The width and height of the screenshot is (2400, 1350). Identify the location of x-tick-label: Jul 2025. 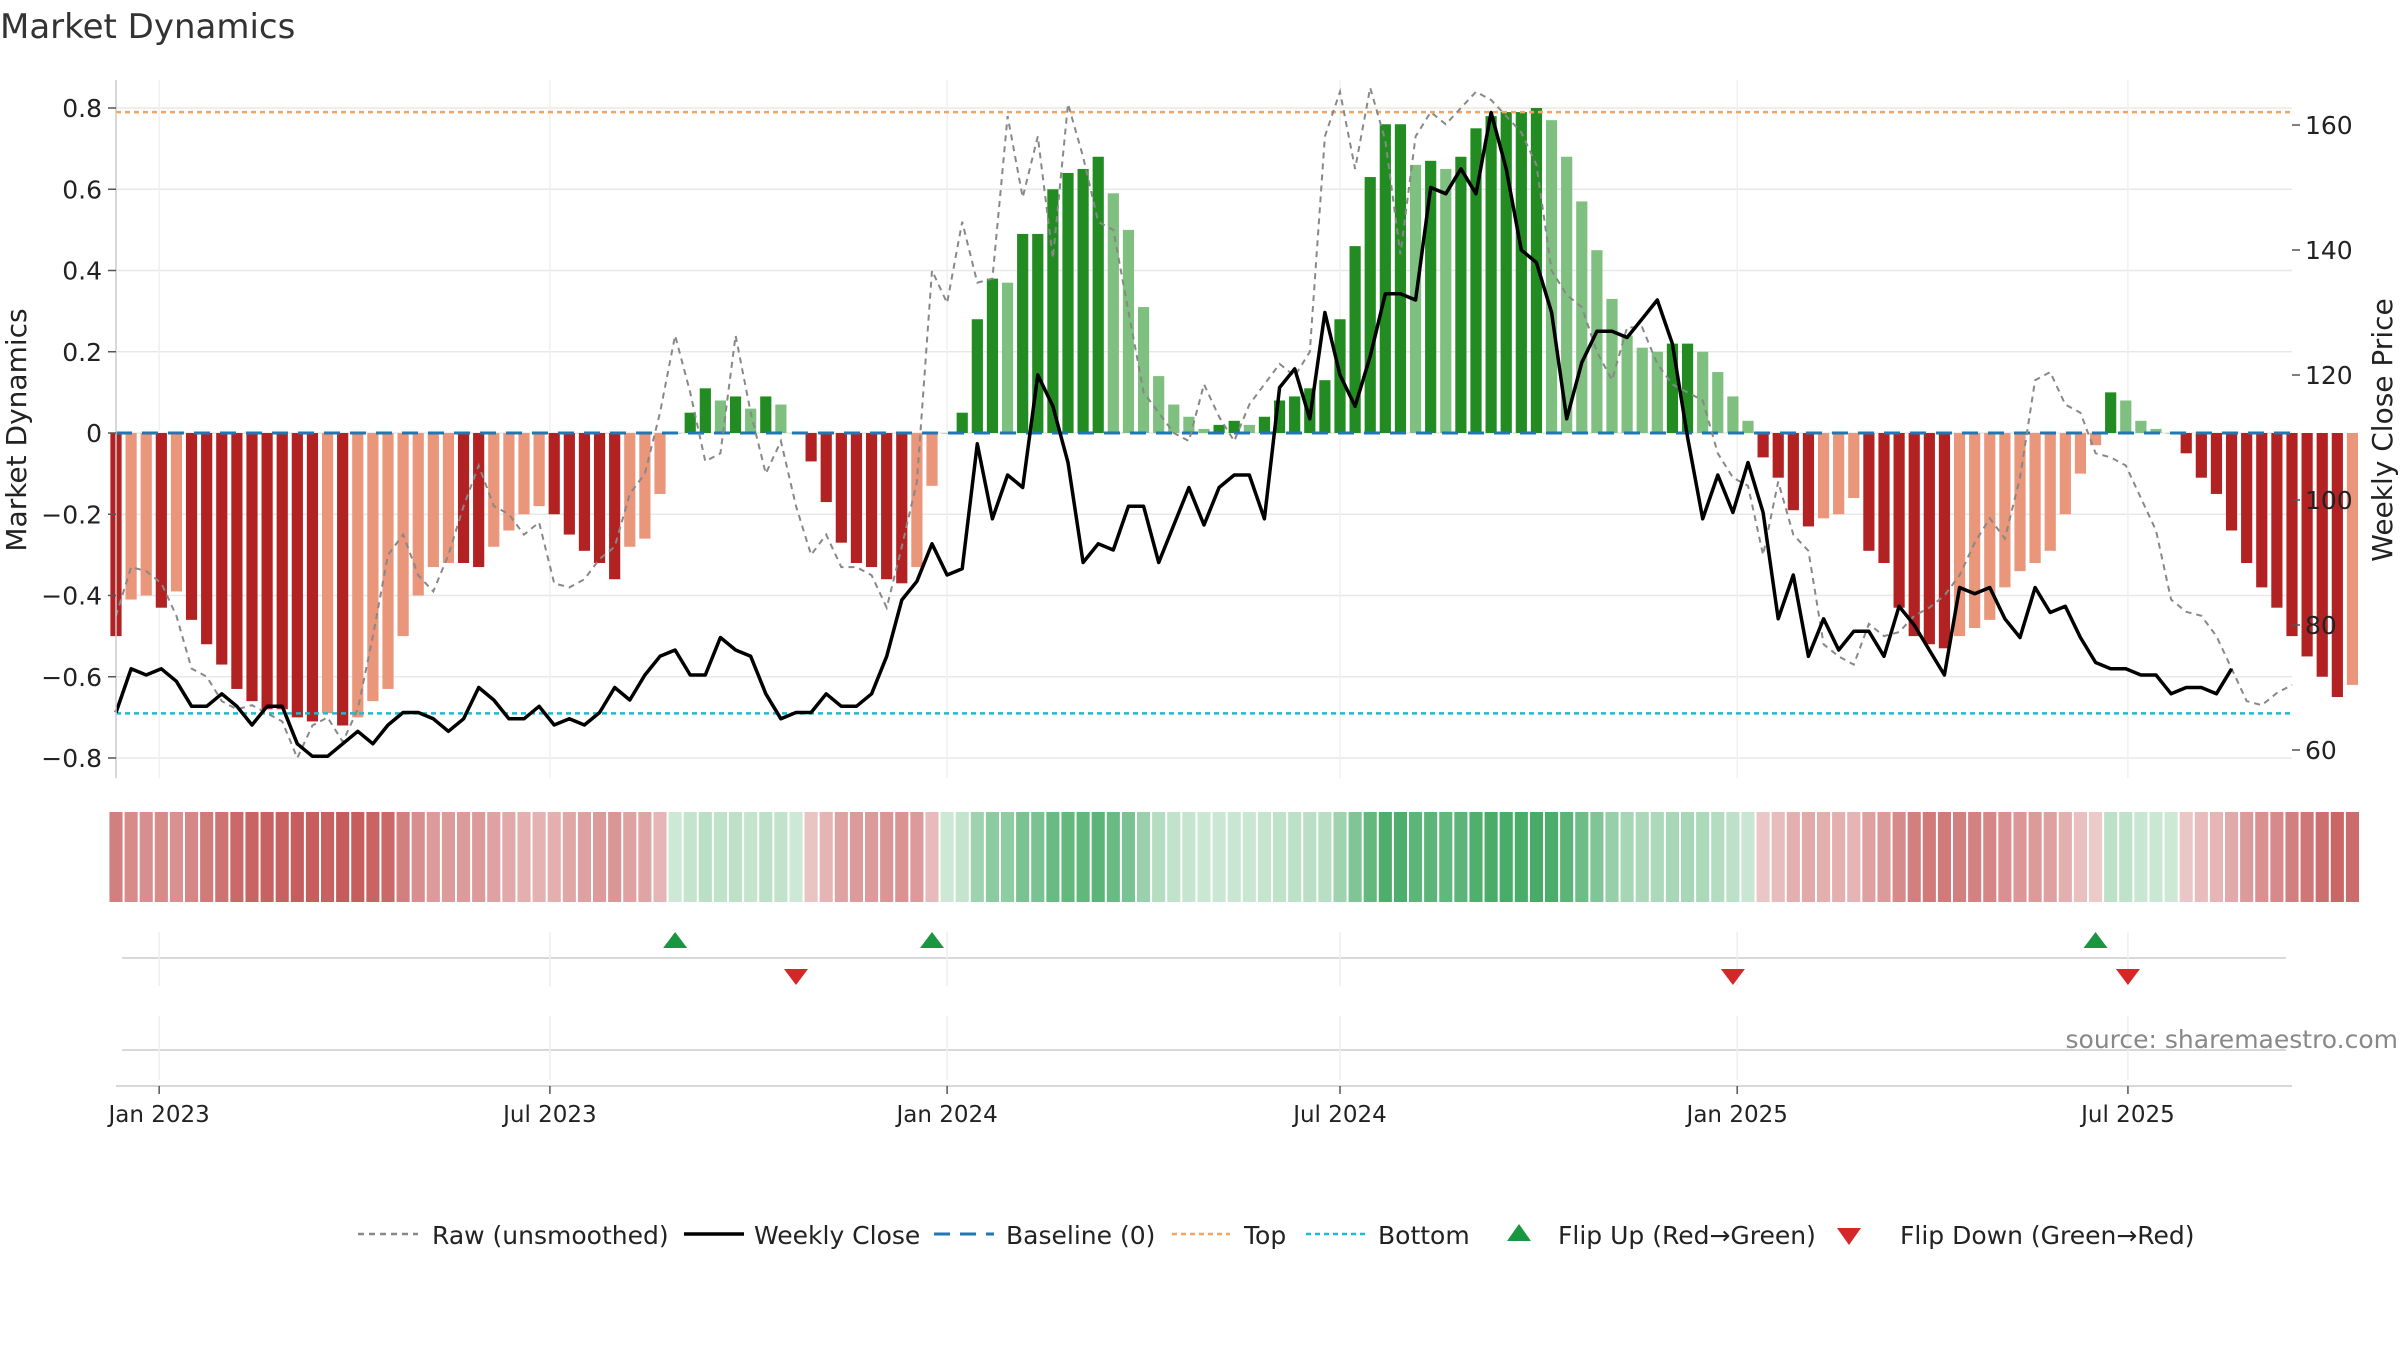
(2127, 1115).